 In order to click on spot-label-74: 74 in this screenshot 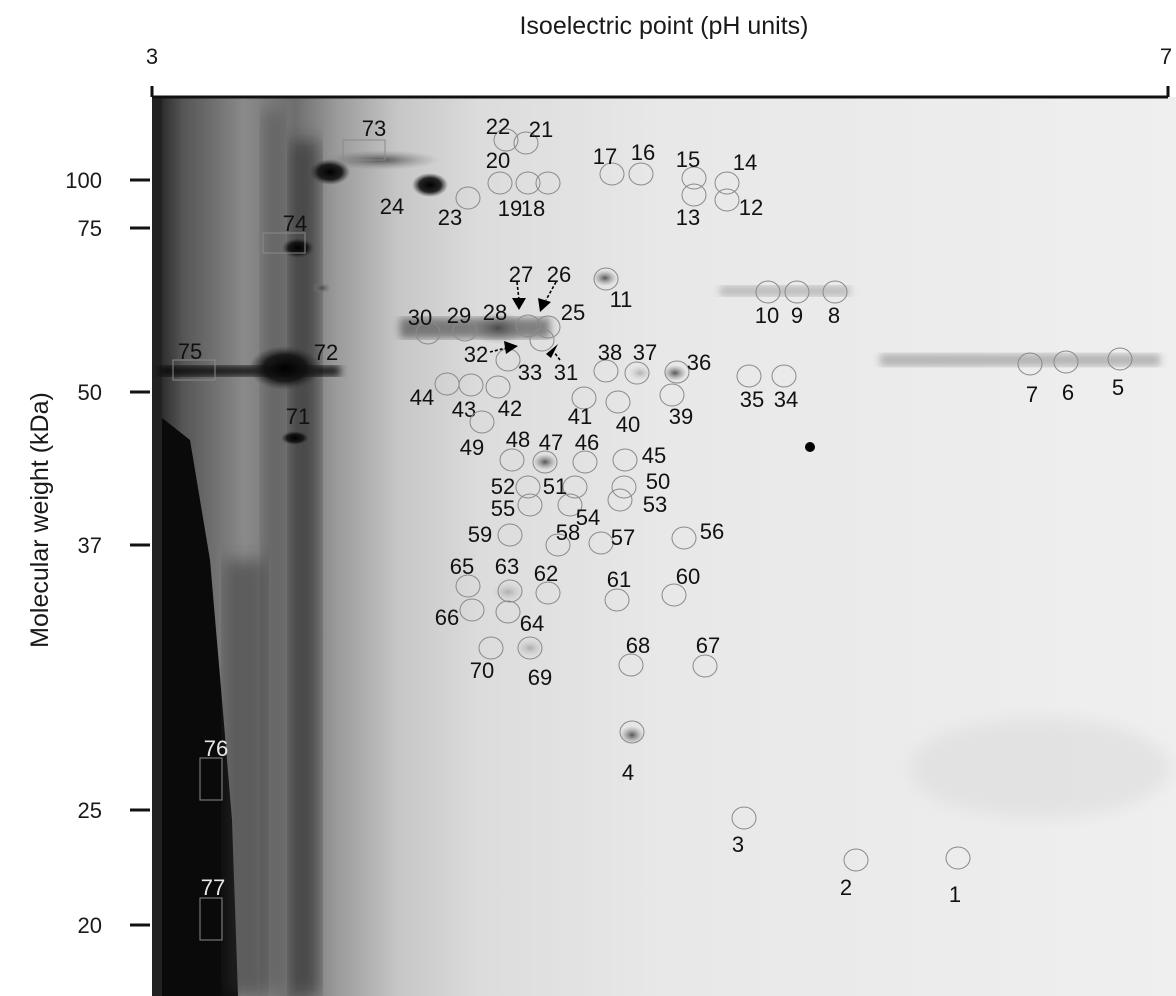, I will do `click(295, 223)`.